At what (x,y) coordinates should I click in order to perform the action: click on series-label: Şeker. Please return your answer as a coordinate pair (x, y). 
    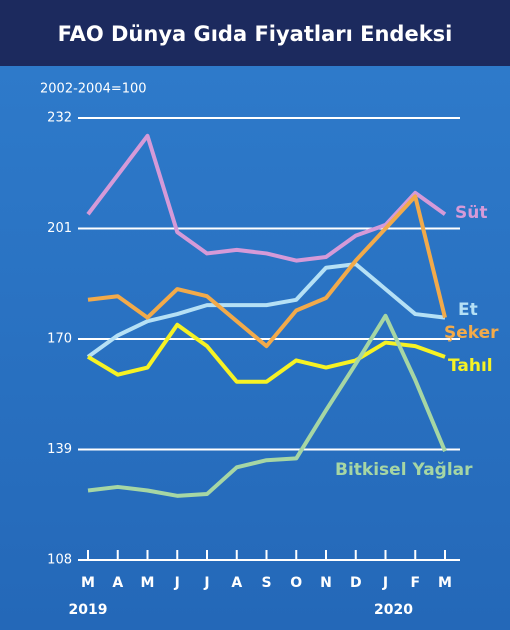
    Looking at the image, I should click on (471, 333).